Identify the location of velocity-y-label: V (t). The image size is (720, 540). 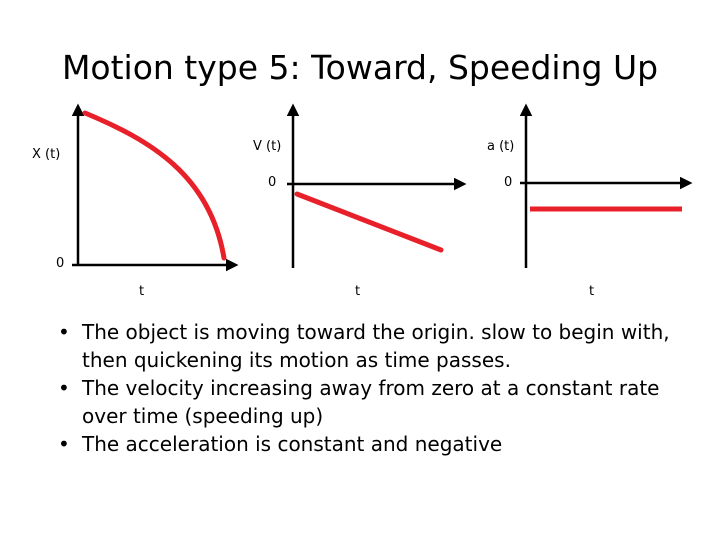
(267, 146).